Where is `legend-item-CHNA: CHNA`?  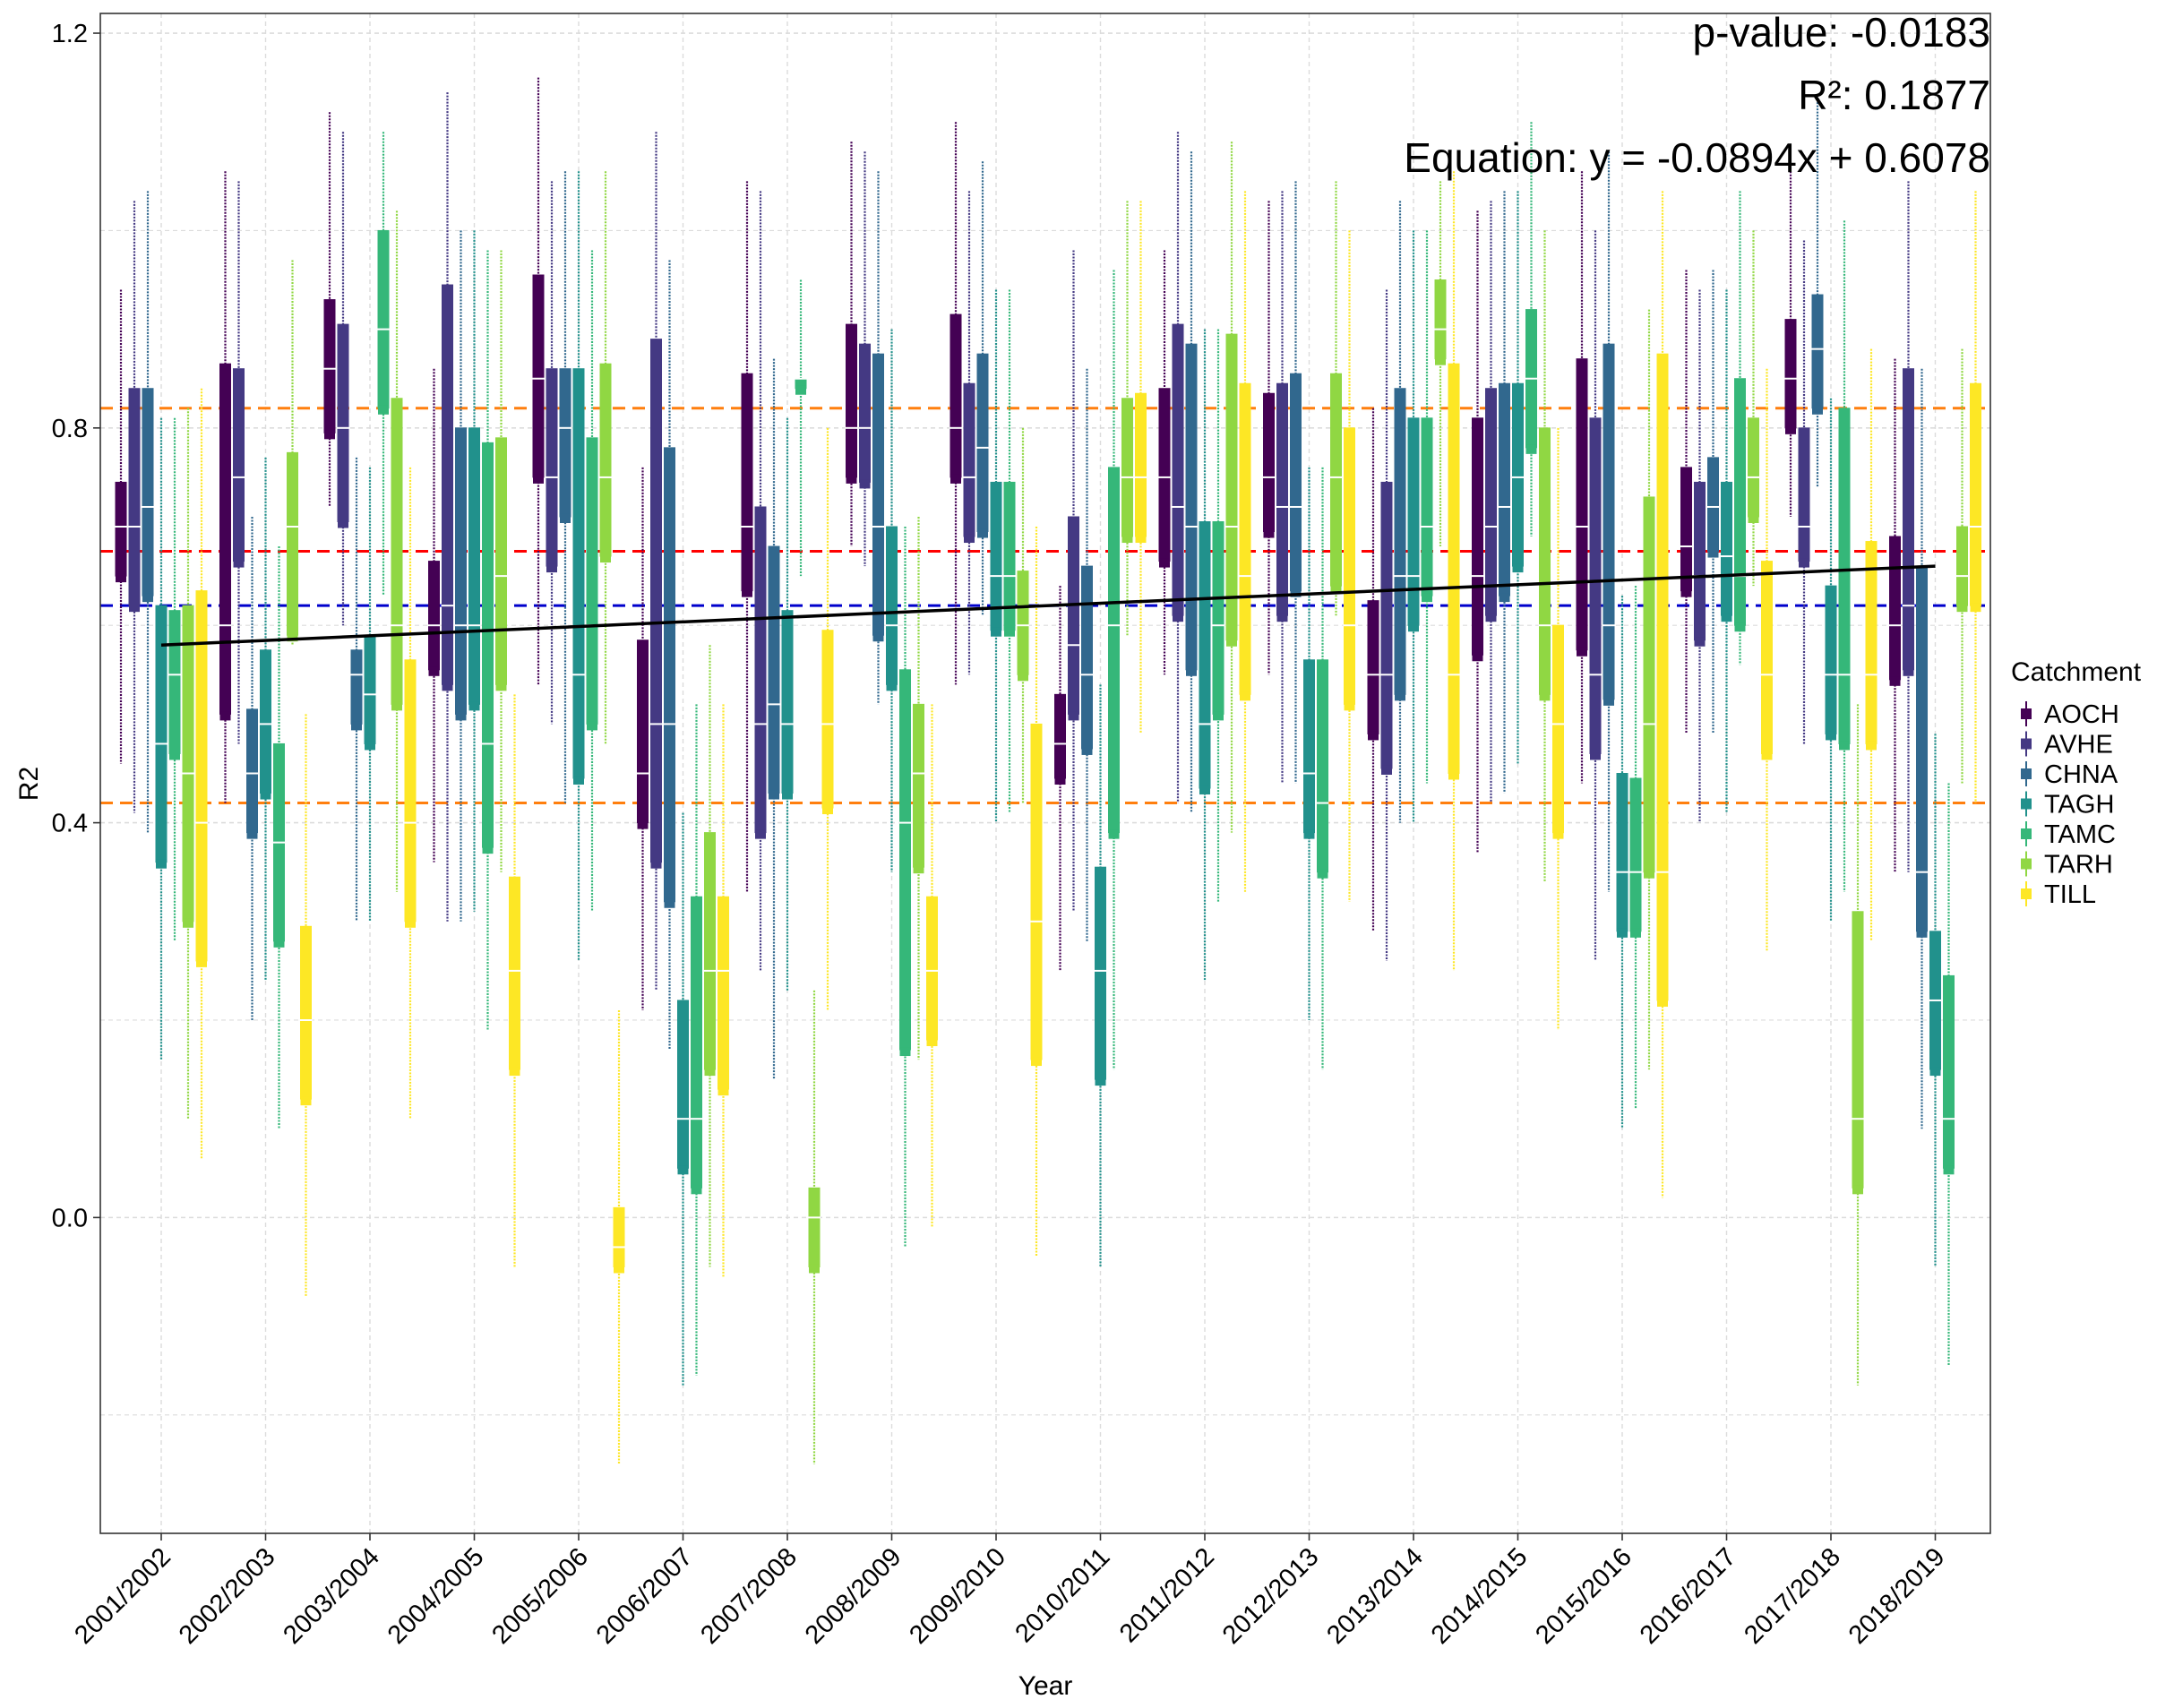
legend-item-CHNA: CHNA is located at coordinates (2069, 774).